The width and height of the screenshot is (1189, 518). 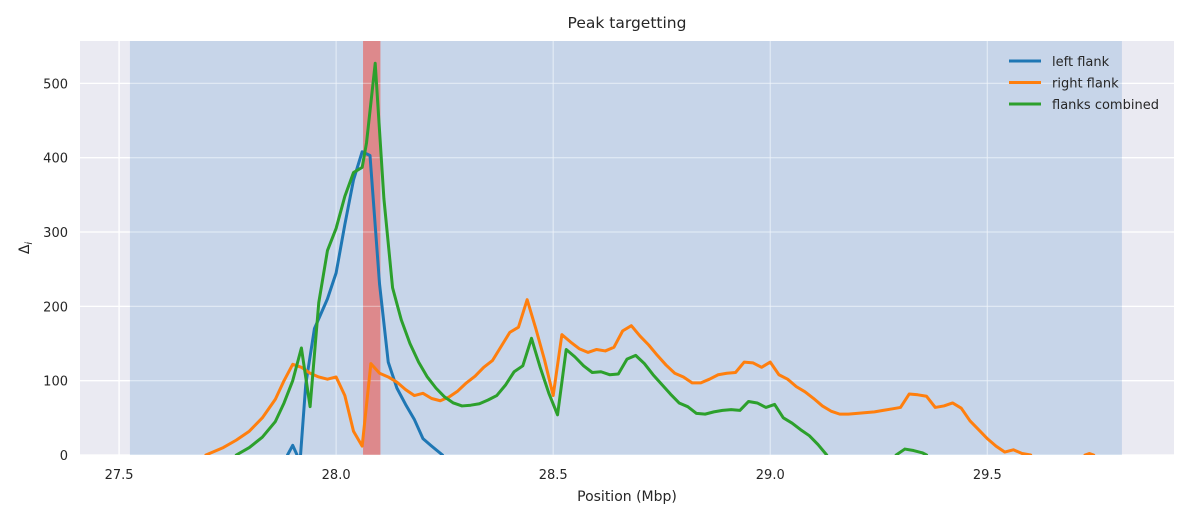 I want to click on x-tick-label: 29.0, so click(x=770, y=475).